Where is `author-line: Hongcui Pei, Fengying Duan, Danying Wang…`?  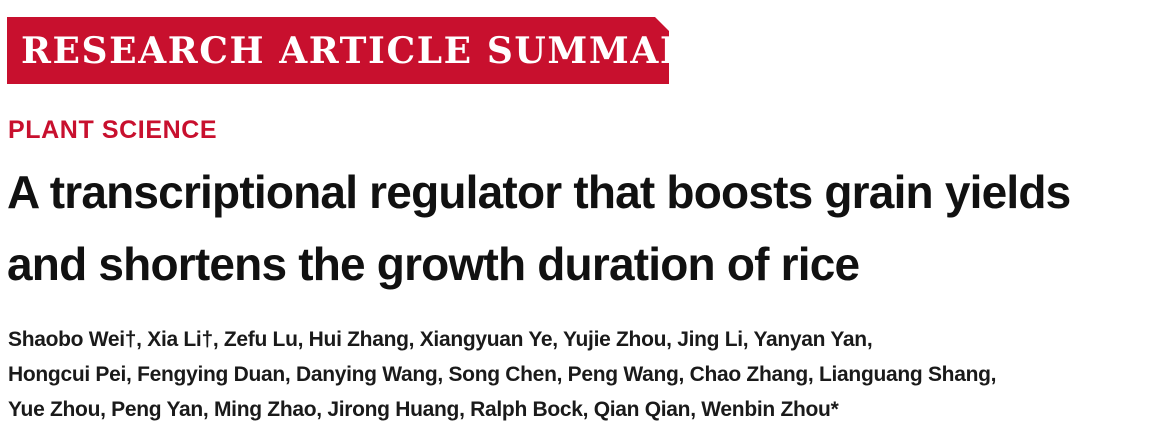 author-line: Hongcui Pei, Fengying Duan, Danying Wang… is located at coordinates (502, 374).